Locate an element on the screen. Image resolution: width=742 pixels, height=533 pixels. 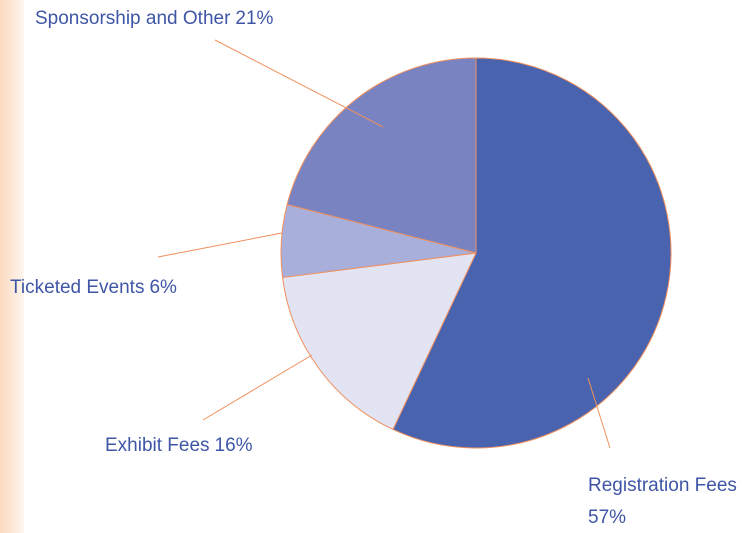
slice-name: Ticketed Events is located at coordinates (77, 287).